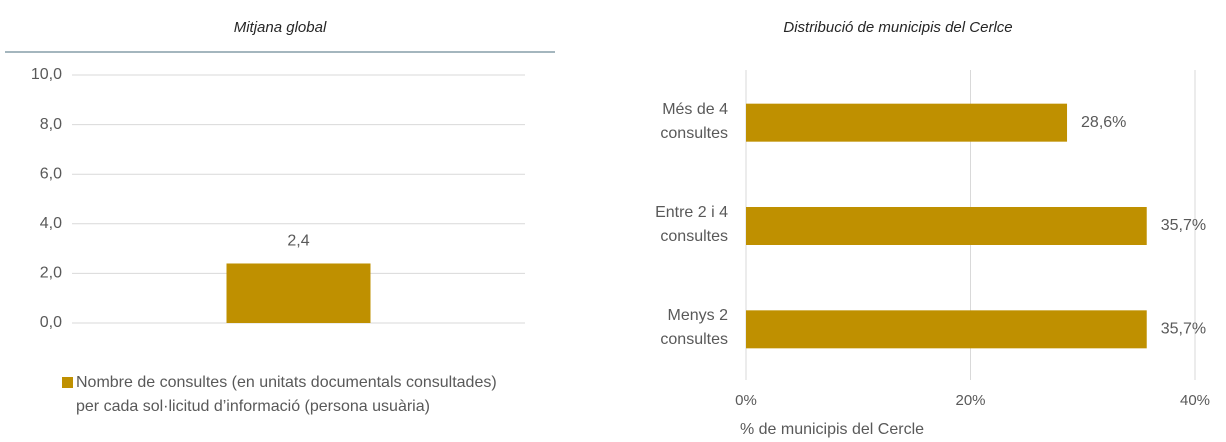 This screenshot has width=1226, height=442. I want to click on y-tick-label: 0,0, so click(51, 322).